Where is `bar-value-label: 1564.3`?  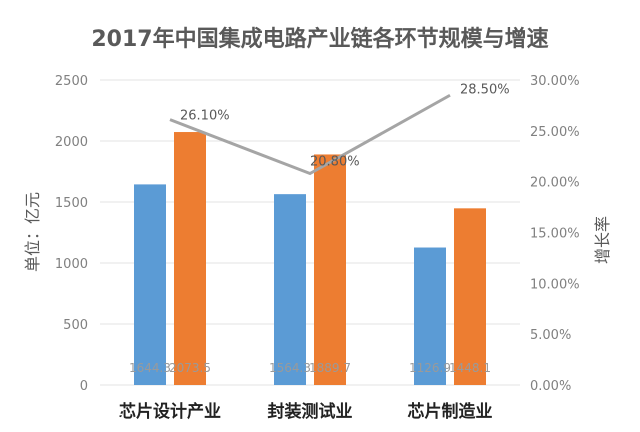
bar-value-label: 1564.3 is located at coordinates (290, 368).